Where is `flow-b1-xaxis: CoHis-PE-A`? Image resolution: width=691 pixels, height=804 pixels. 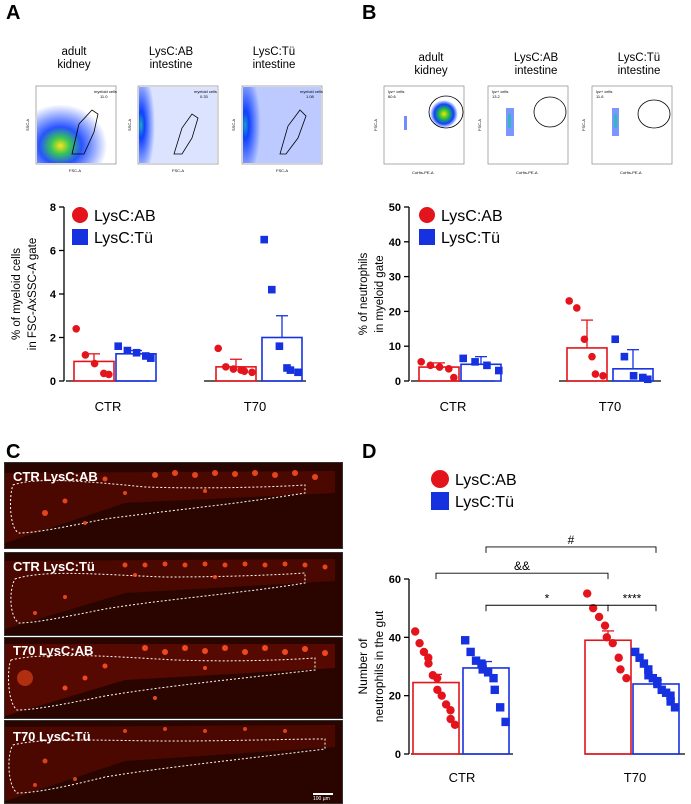
flow-b1-xaxis: CoHis-PE-A is located at coordinates (423, 172).